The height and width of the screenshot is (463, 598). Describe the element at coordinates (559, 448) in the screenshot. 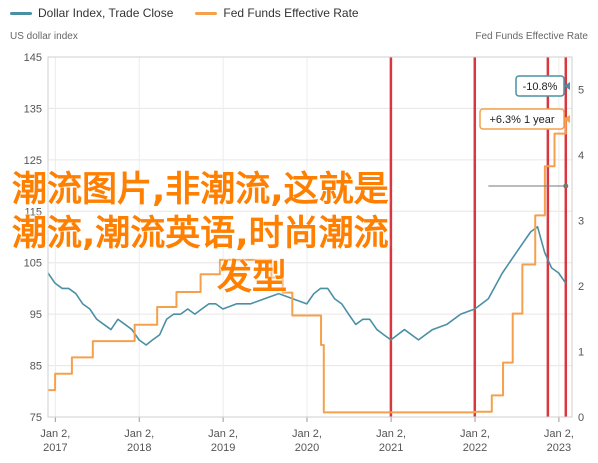

I see `x-tick-label-year: 2023` at that location.